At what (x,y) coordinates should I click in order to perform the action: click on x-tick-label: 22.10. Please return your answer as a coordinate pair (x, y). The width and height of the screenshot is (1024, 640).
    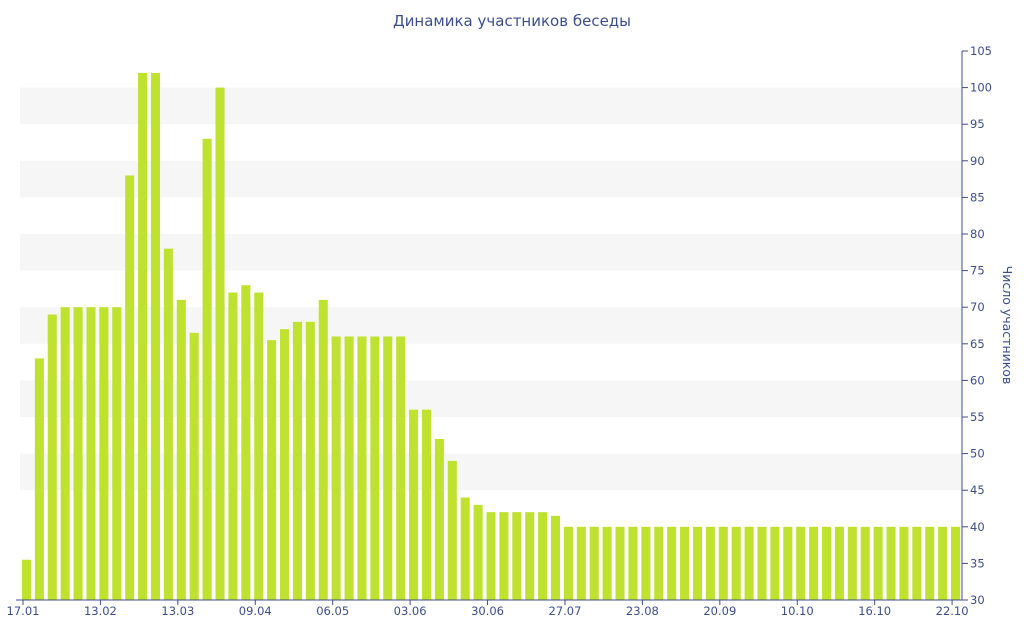
    Looking at the image, I should click on (952, 611).